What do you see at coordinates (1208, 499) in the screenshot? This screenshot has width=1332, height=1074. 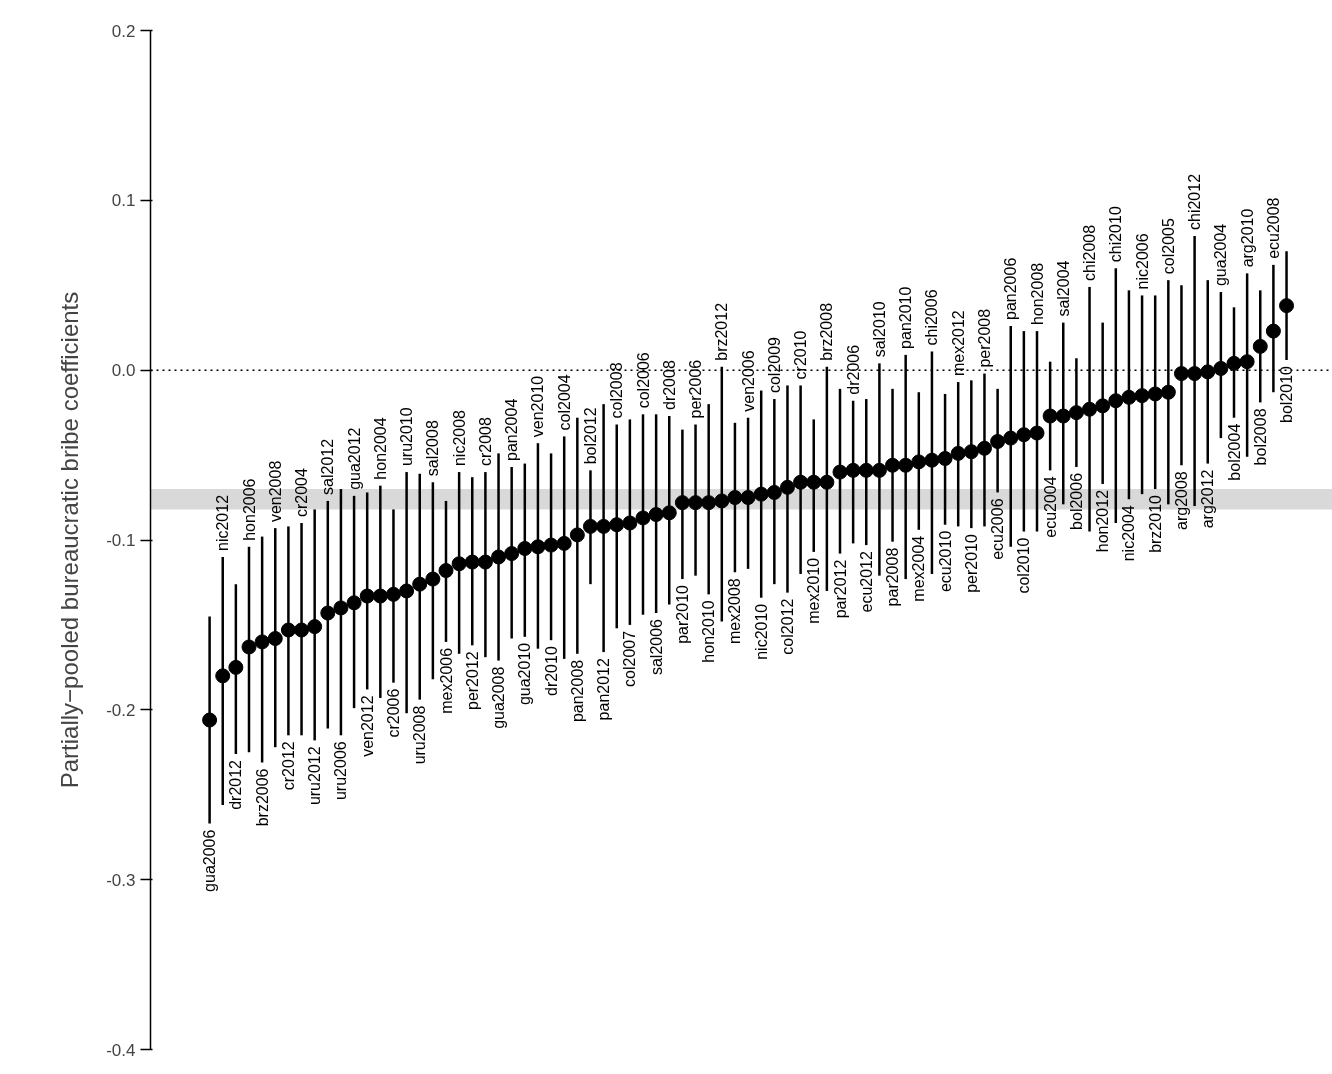 I see `x-tick-label: arg2012` at bounding box center [1208, 499].